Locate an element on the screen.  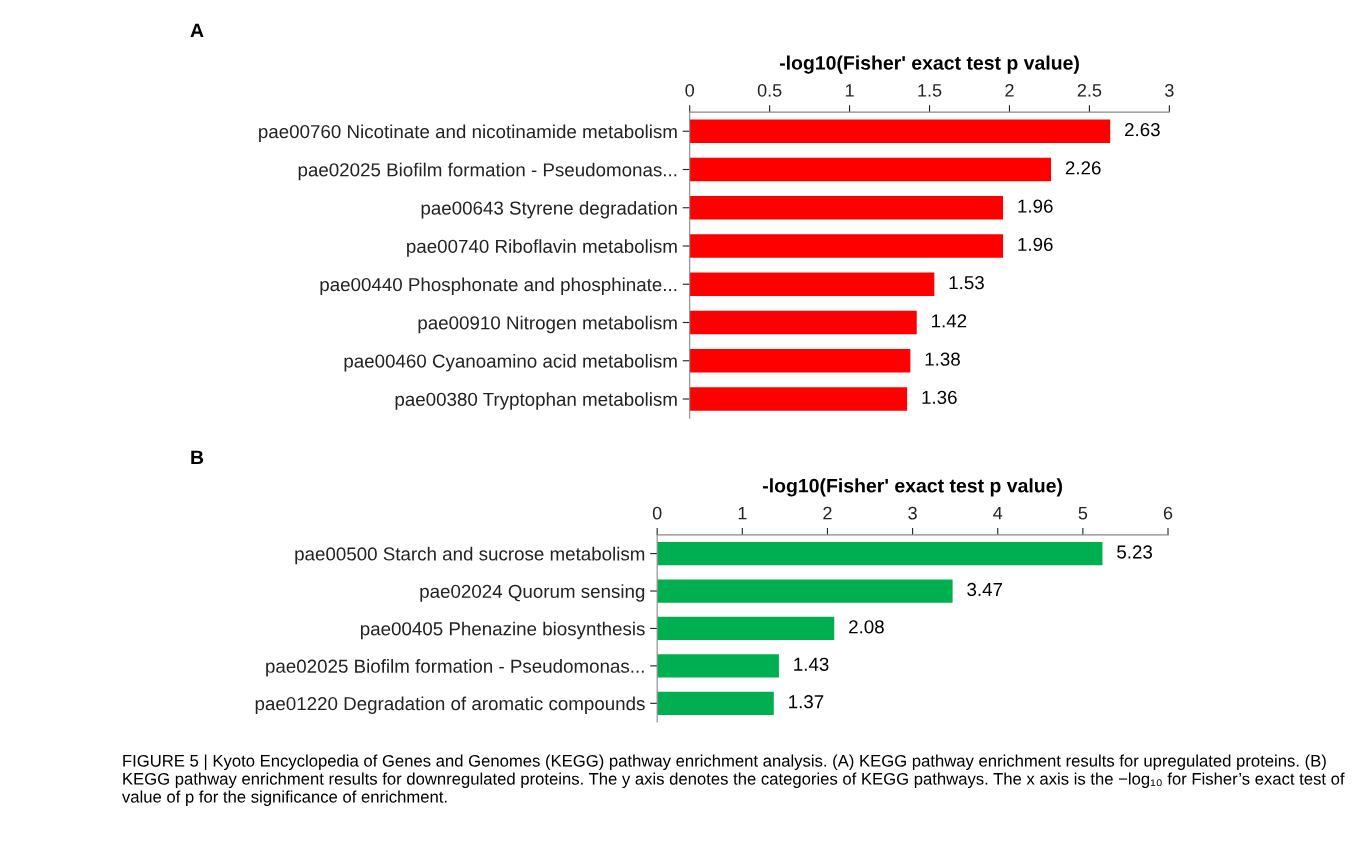
data-label: 3.47 is located at coordinates (985, 589).